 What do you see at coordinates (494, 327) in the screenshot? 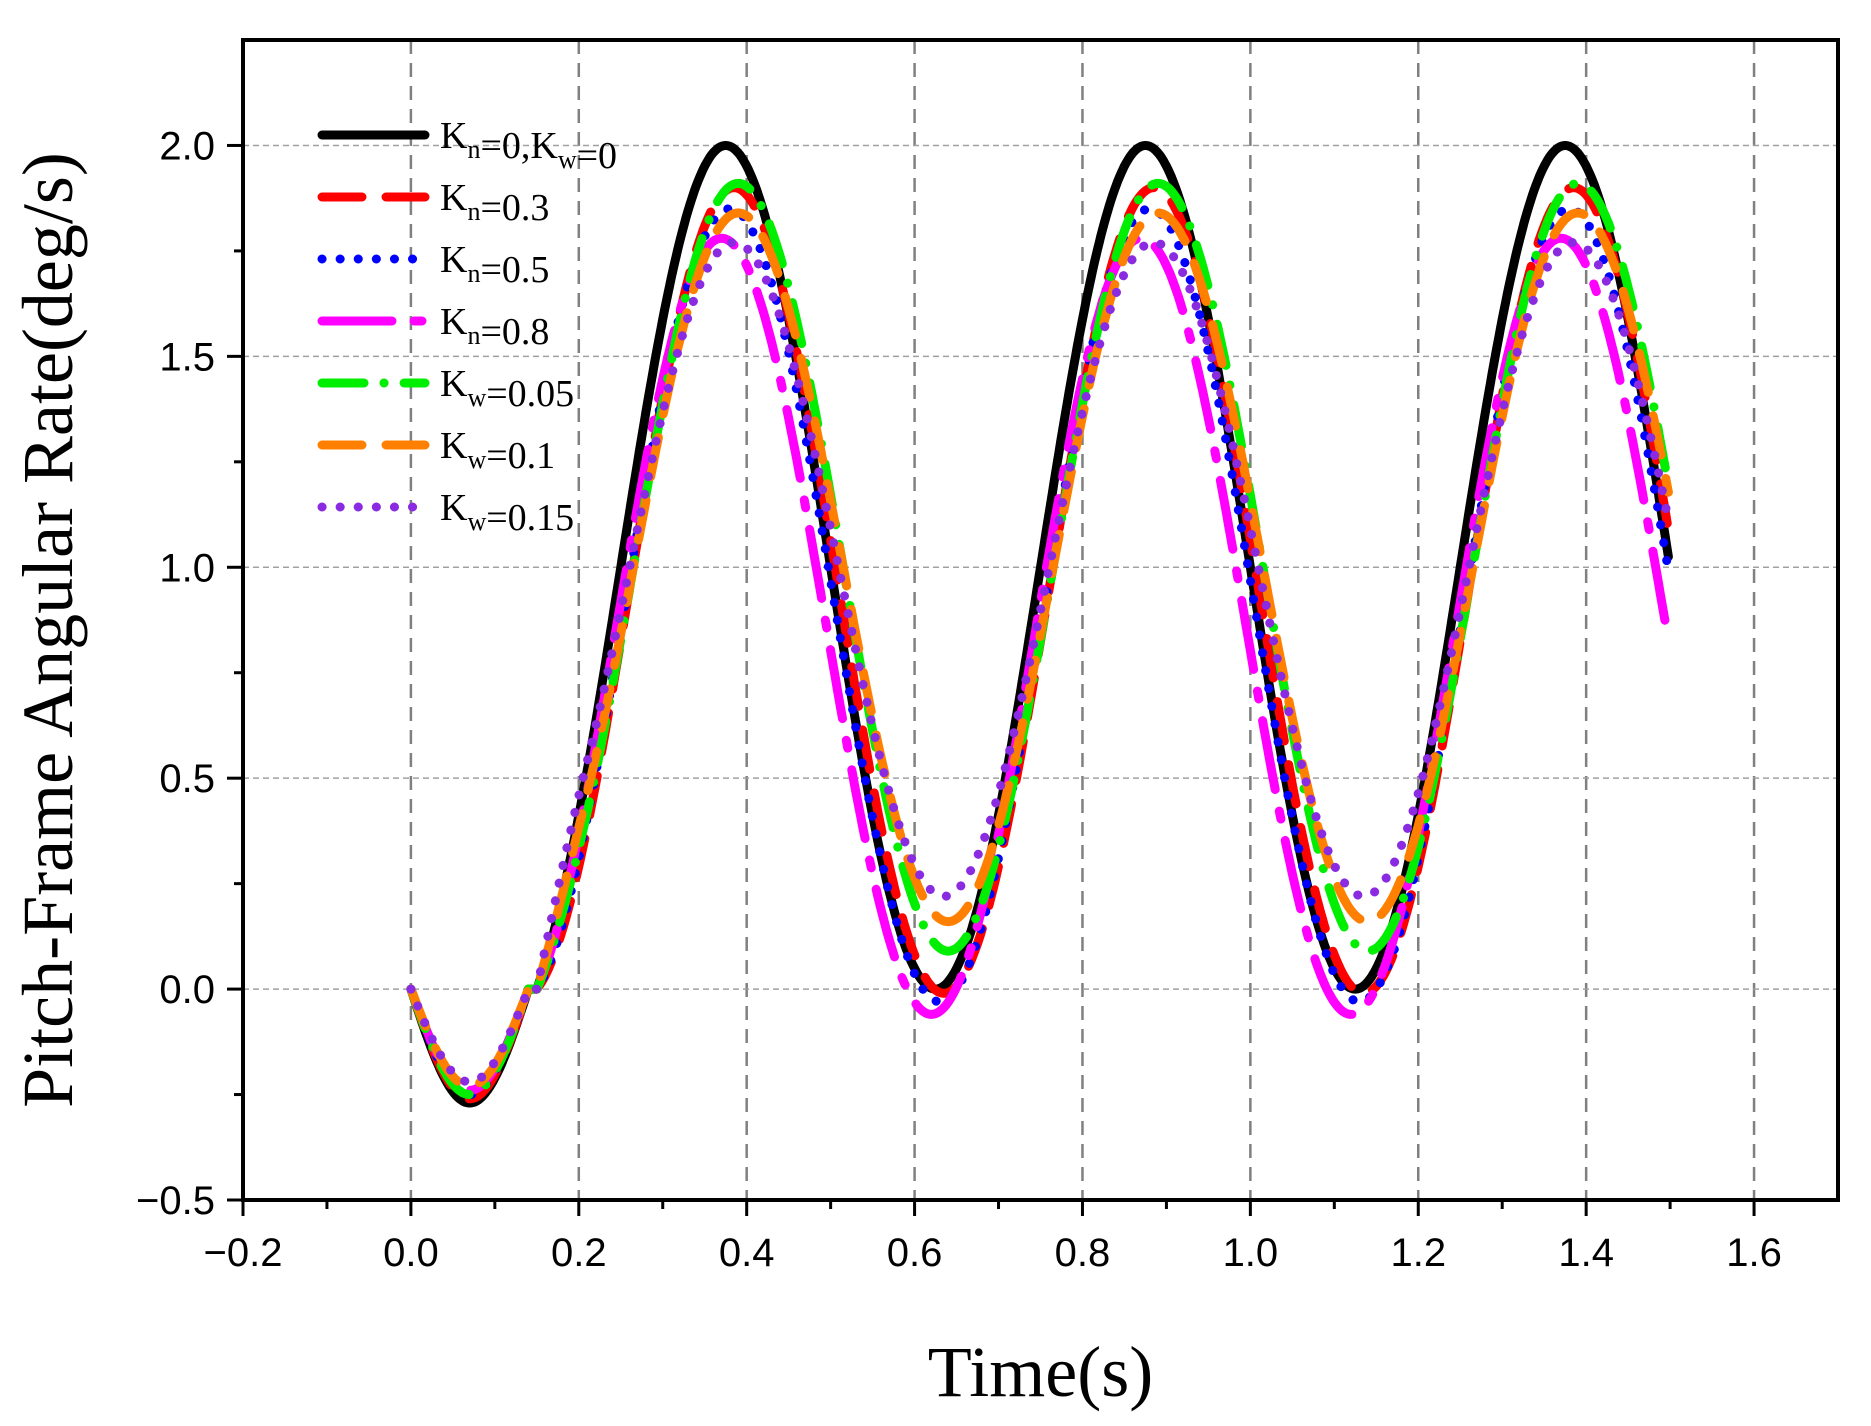
I see `legend-label: Kn=0.8` at bounding box center [494, 327].